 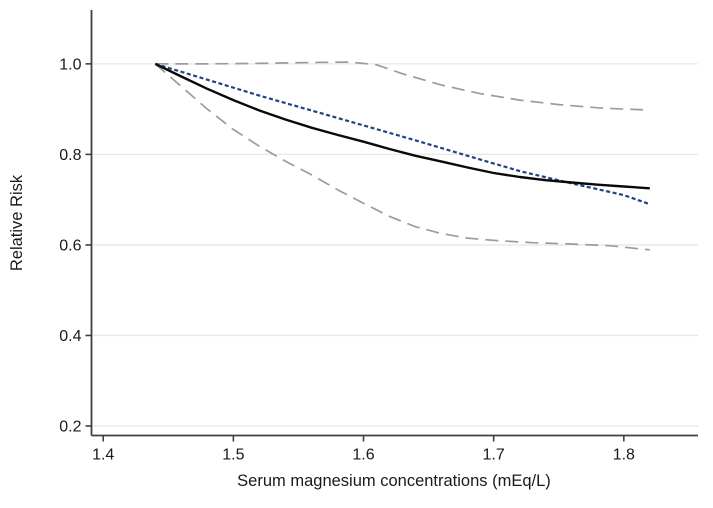 I want to click on y-axis-title: Relative Risk, so click(x=17, y=222).